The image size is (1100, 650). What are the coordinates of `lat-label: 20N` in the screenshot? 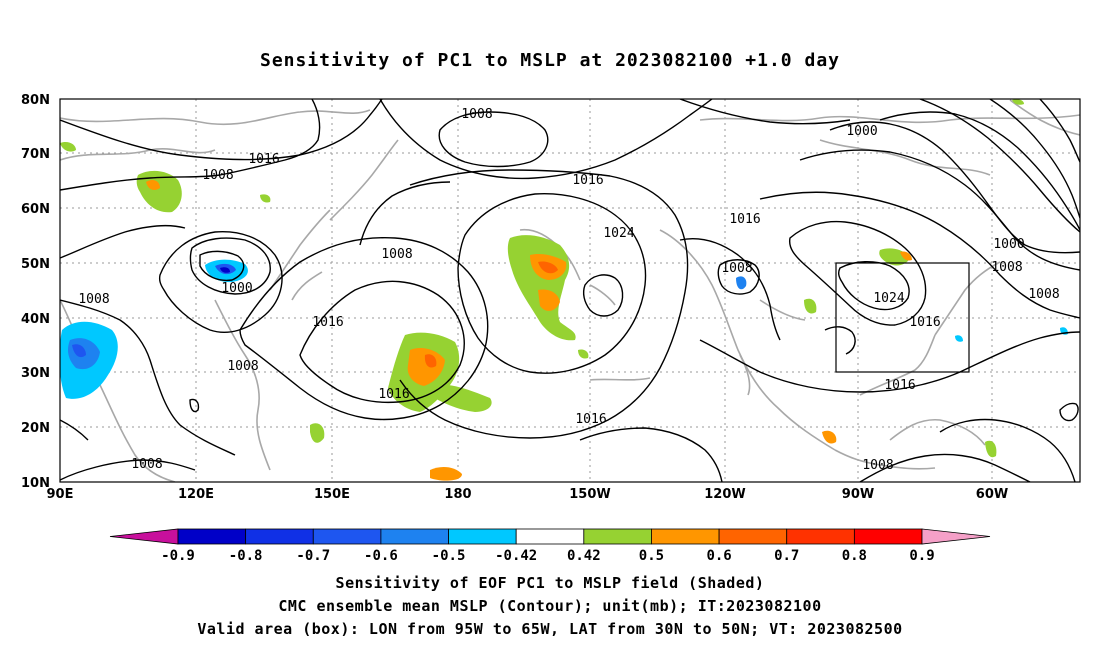 It's located at (35, 428).